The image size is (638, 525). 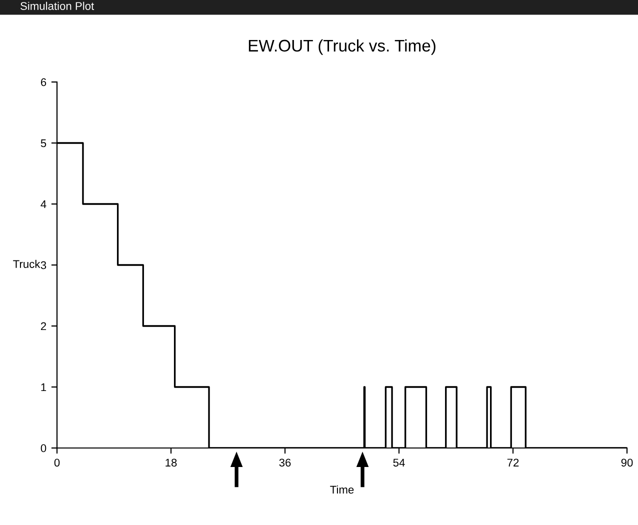 I want to click on x-tick-label: 90, so click(x=627, y=462).